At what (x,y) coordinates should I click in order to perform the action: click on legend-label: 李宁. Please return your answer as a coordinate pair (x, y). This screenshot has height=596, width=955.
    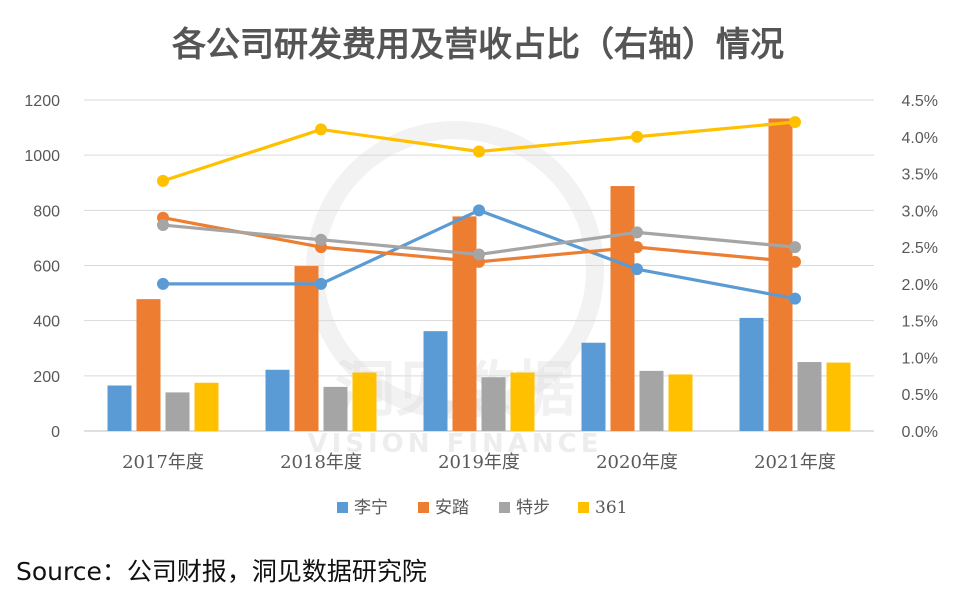
    Looking at the image, I should click on (371, 508).